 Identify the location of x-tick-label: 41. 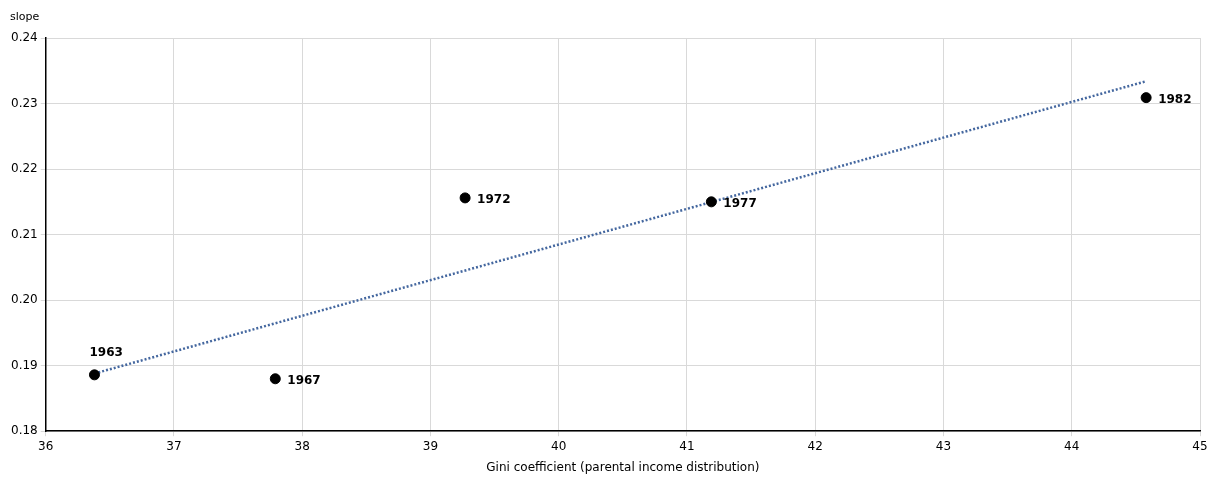
(687, 445).